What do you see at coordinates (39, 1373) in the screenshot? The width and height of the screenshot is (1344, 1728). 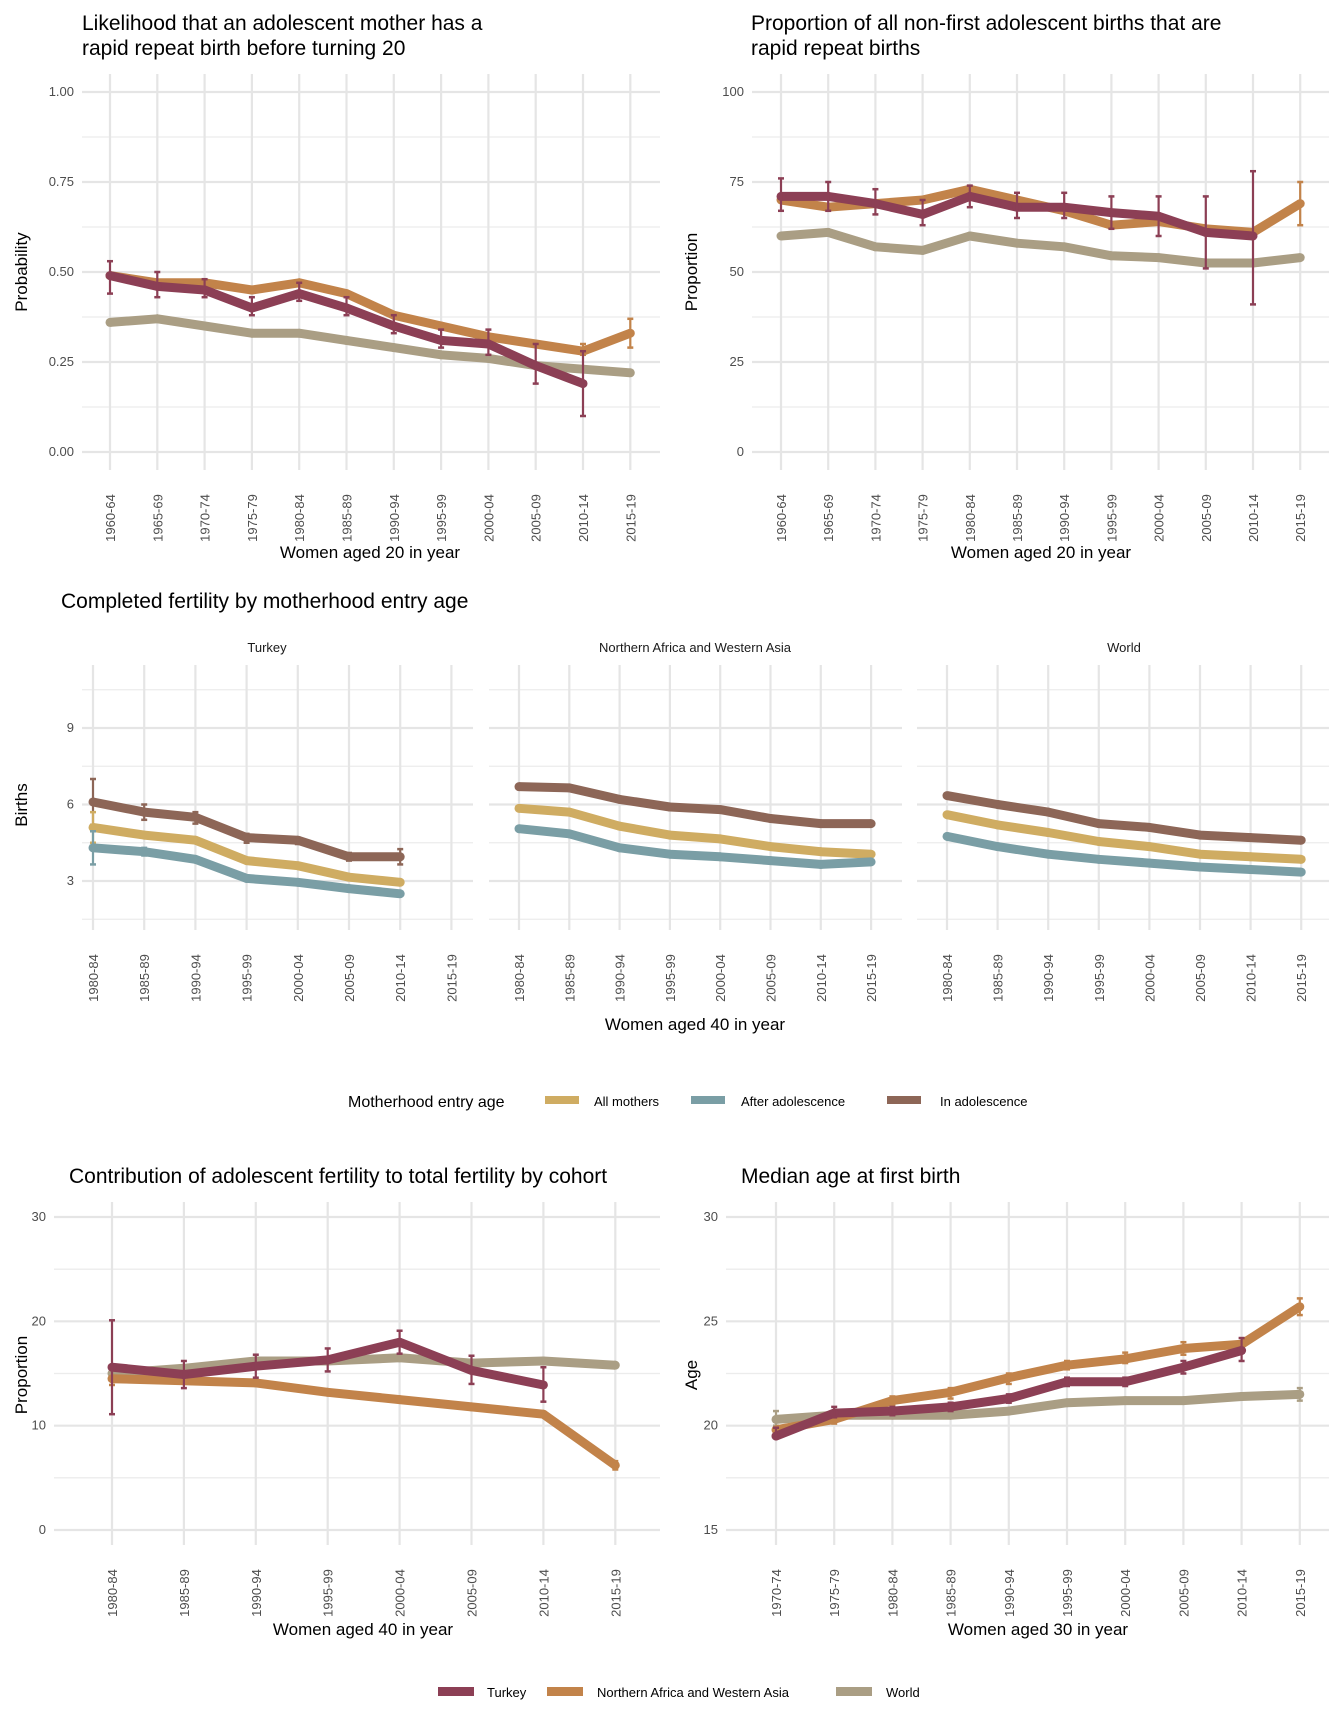 I see `y-tick-labels: 0 10 20 30` at bounding box center [39, 1373].